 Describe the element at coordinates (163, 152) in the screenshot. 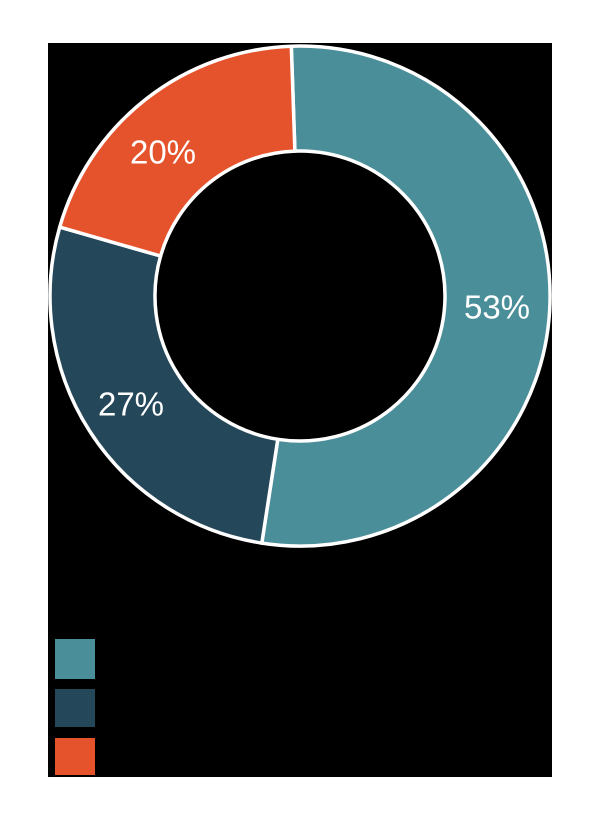

I see `percent-label-3: 20%` at that location.